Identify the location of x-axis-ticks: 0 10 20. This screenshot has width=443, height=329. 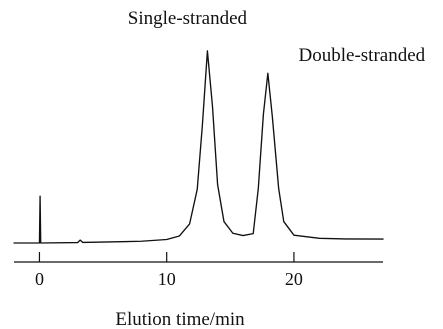
(169, 270).